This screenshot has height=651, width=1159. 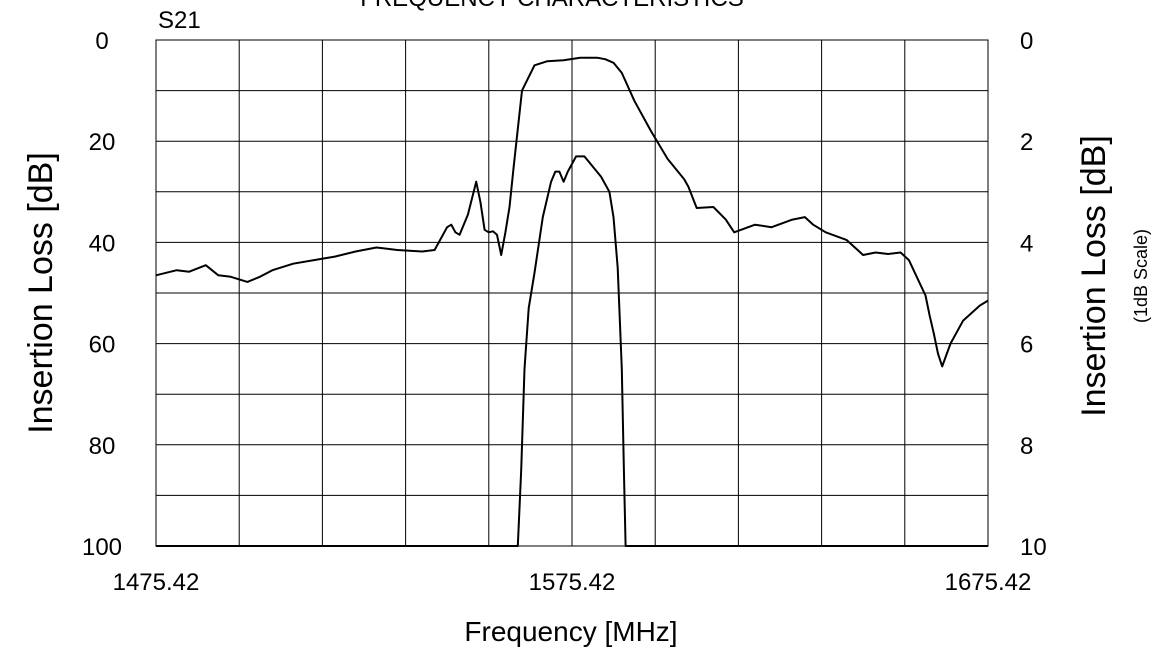 I want to click on y-right-tick-label: 10, so click(x=1033, y=547).